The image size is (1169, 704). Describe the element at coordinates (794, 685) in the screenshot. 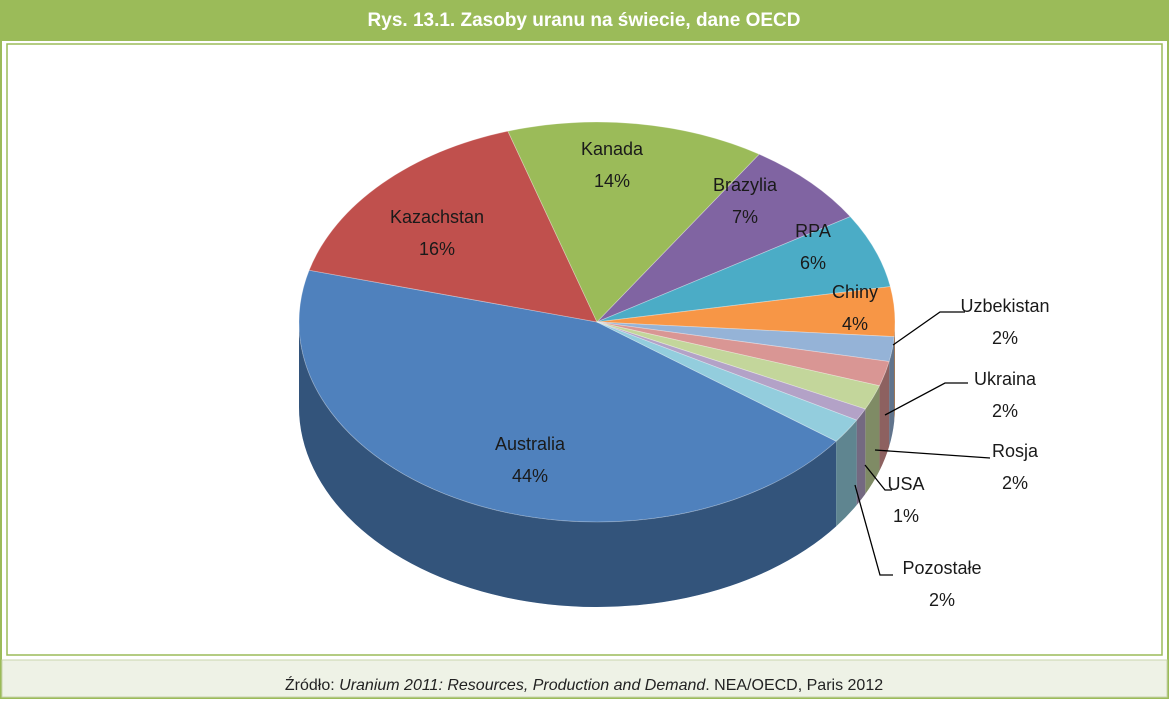

I see `source-suffix: . NEA/OECD, Paris 2012` at that location.